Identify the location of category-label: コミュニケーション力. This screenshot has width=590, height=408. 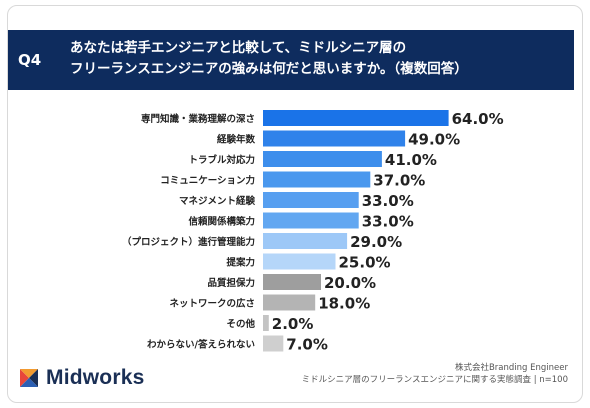
(207, 181).